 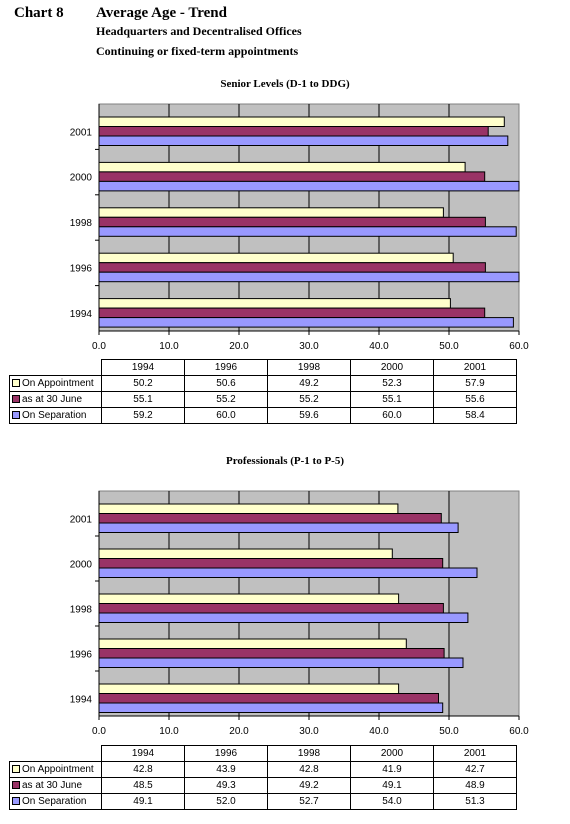 I want to click on senior-legend-on-separation: On Separation, so click(x=55, y=415).